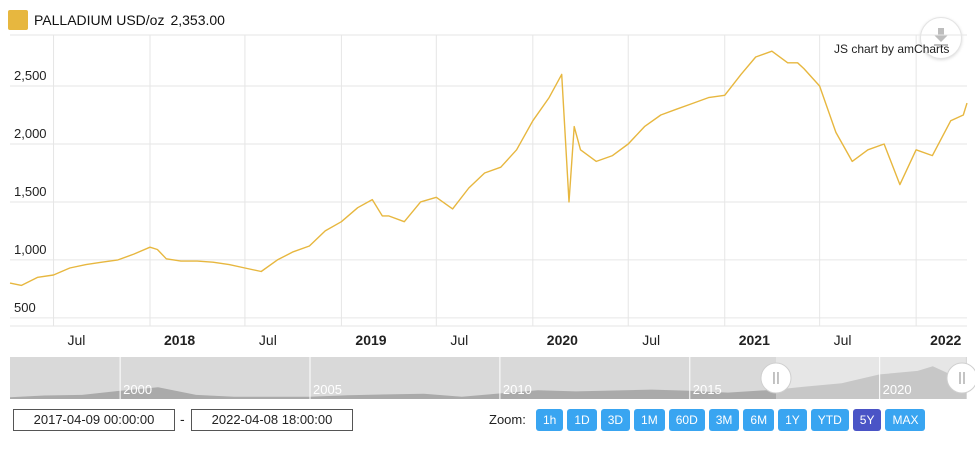 This screenshot has width=975, height=457. What do you see at coordinates (550, 420) in the screenshot?
I see `zoom-button-1h: 1h` at bounding box center [550, 420].